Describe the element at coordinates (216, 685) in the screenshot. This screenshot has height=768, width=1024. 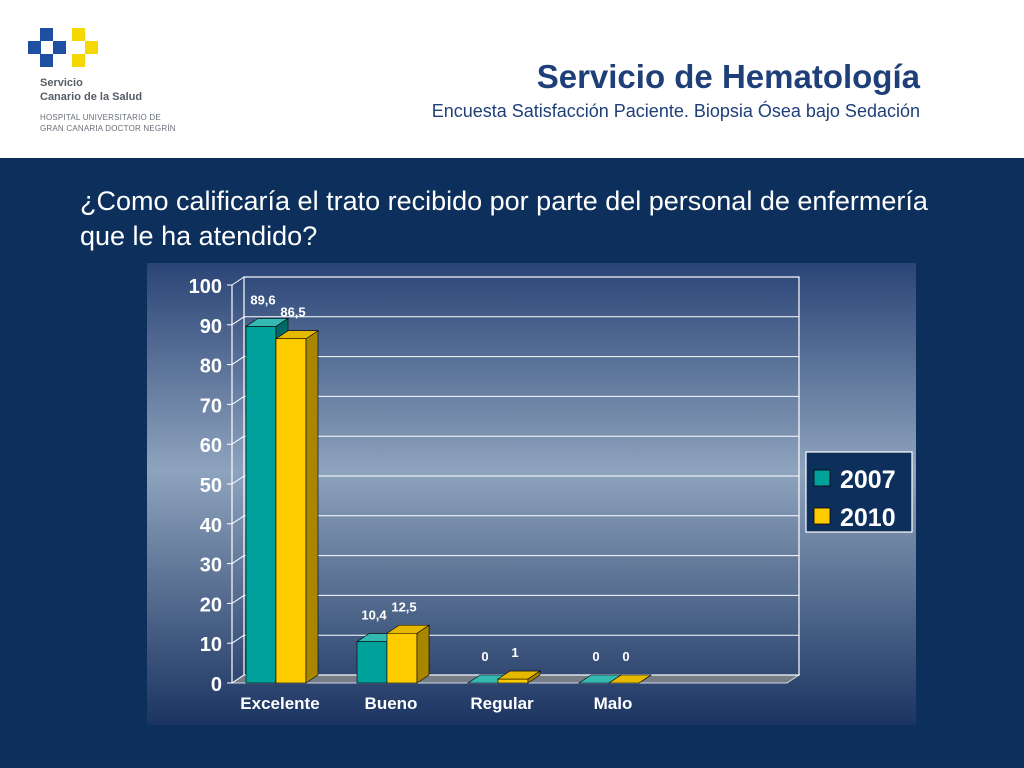
I see `y-tick-label: 0` at that location.